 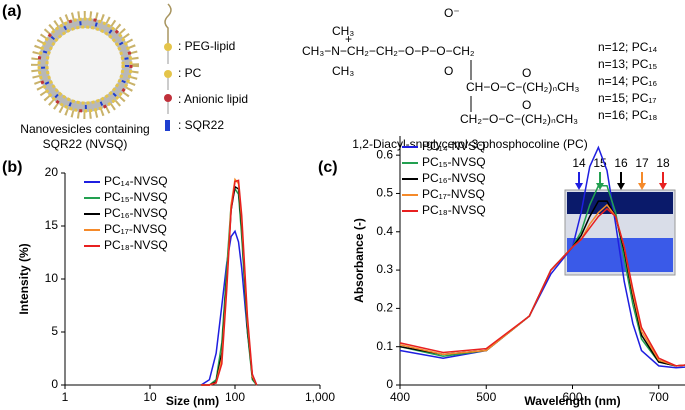 What do you see at coordinates (388, 51) in the screenshot?
I see `structure: CH₃−N−CH₂−CH₂−O−P−O−CH₂` at bounding box center [388, 51].